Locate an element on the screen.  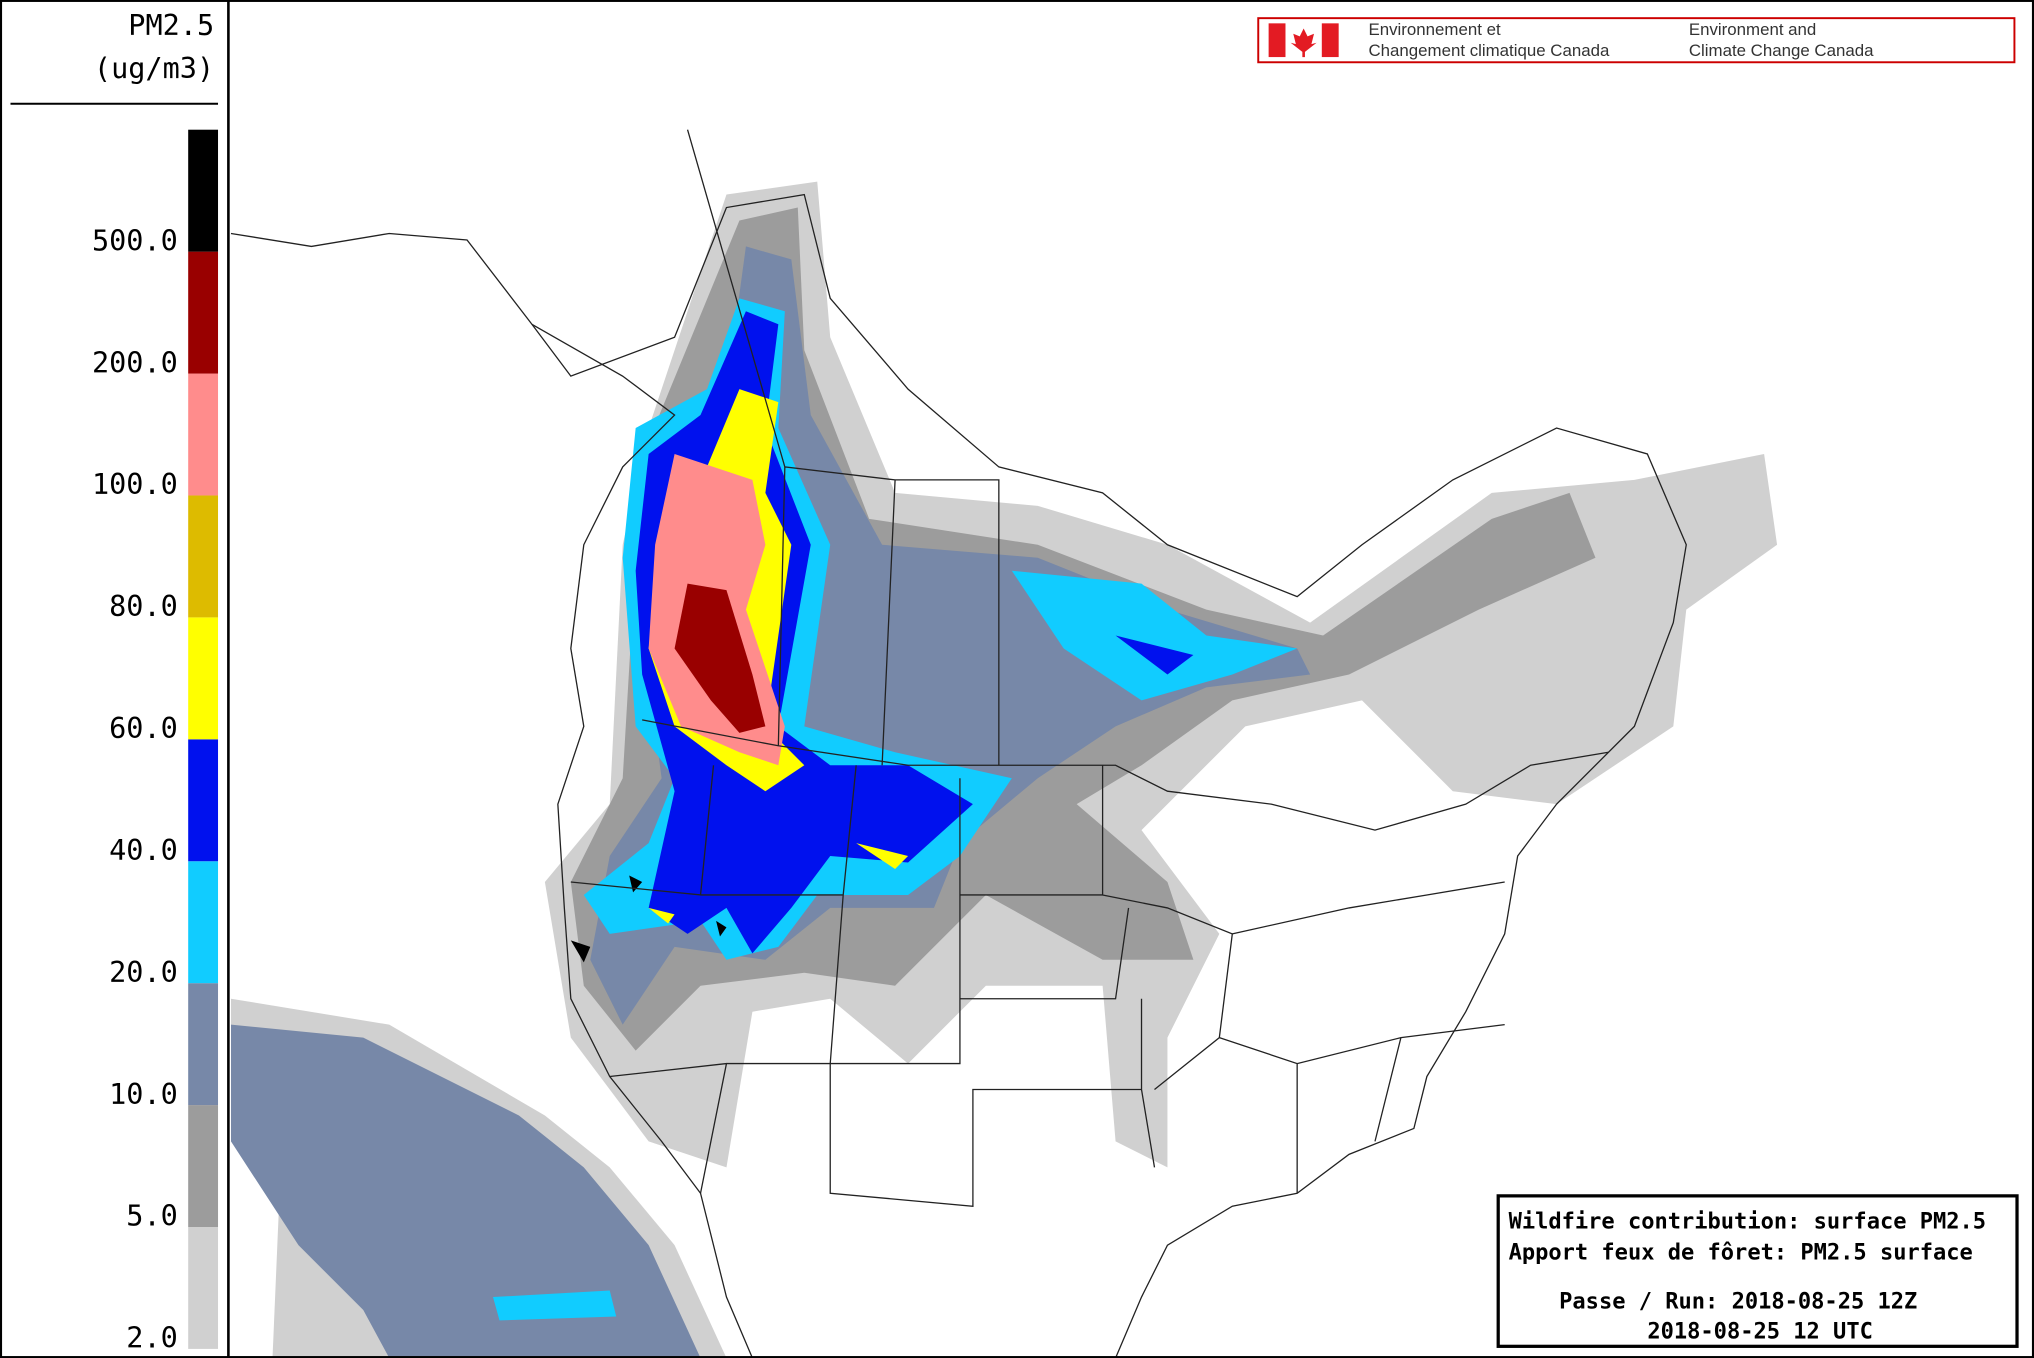
colorbar-label: 200.0 is located at coordinates (135, 362).